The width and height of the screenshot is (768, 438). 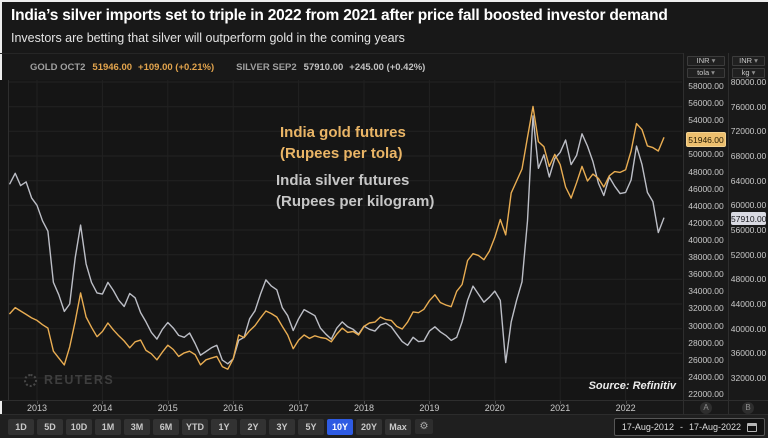 I want to click on axis-tick-label: 52000.00, so click(x=748, y=255).